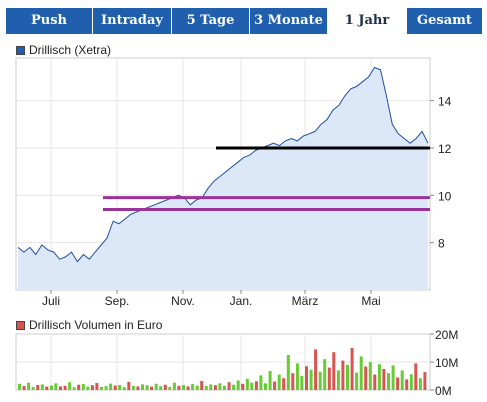 This screenshot has width=487, height=402. What do you see at coordinates (446, 363) in the screenshot?
I see `volume-y-tick-label: 10M` at bounding box center [446, 363].